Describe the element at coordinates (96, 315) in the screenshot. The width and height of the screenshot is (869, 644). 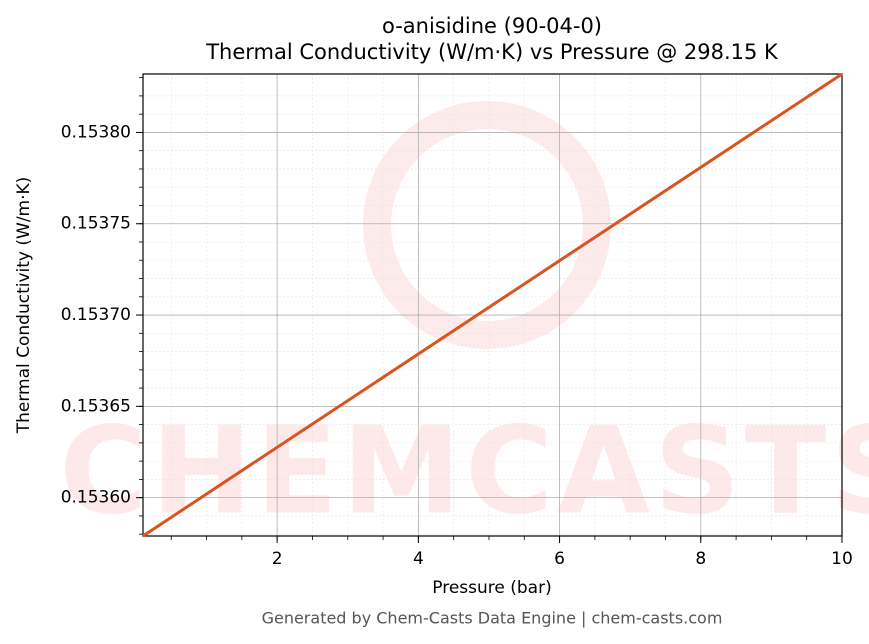
I see `y-tick-label: 0.15370` at that location.